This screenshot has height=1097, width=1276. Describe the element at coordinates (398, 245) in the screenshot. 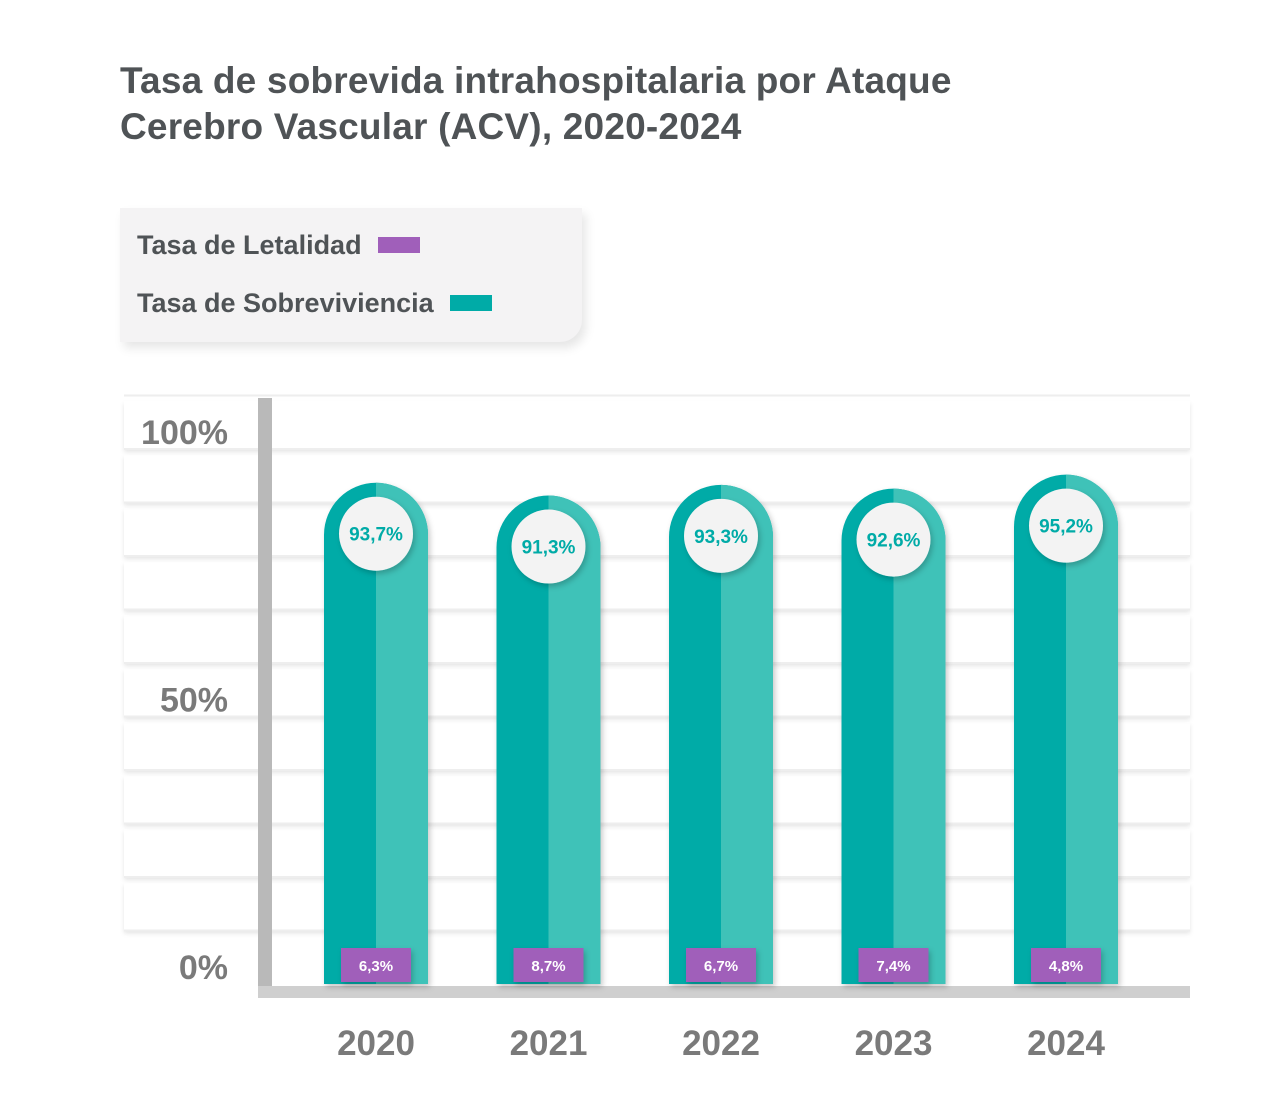

I see `legend-swatch-letalidad` at that location.